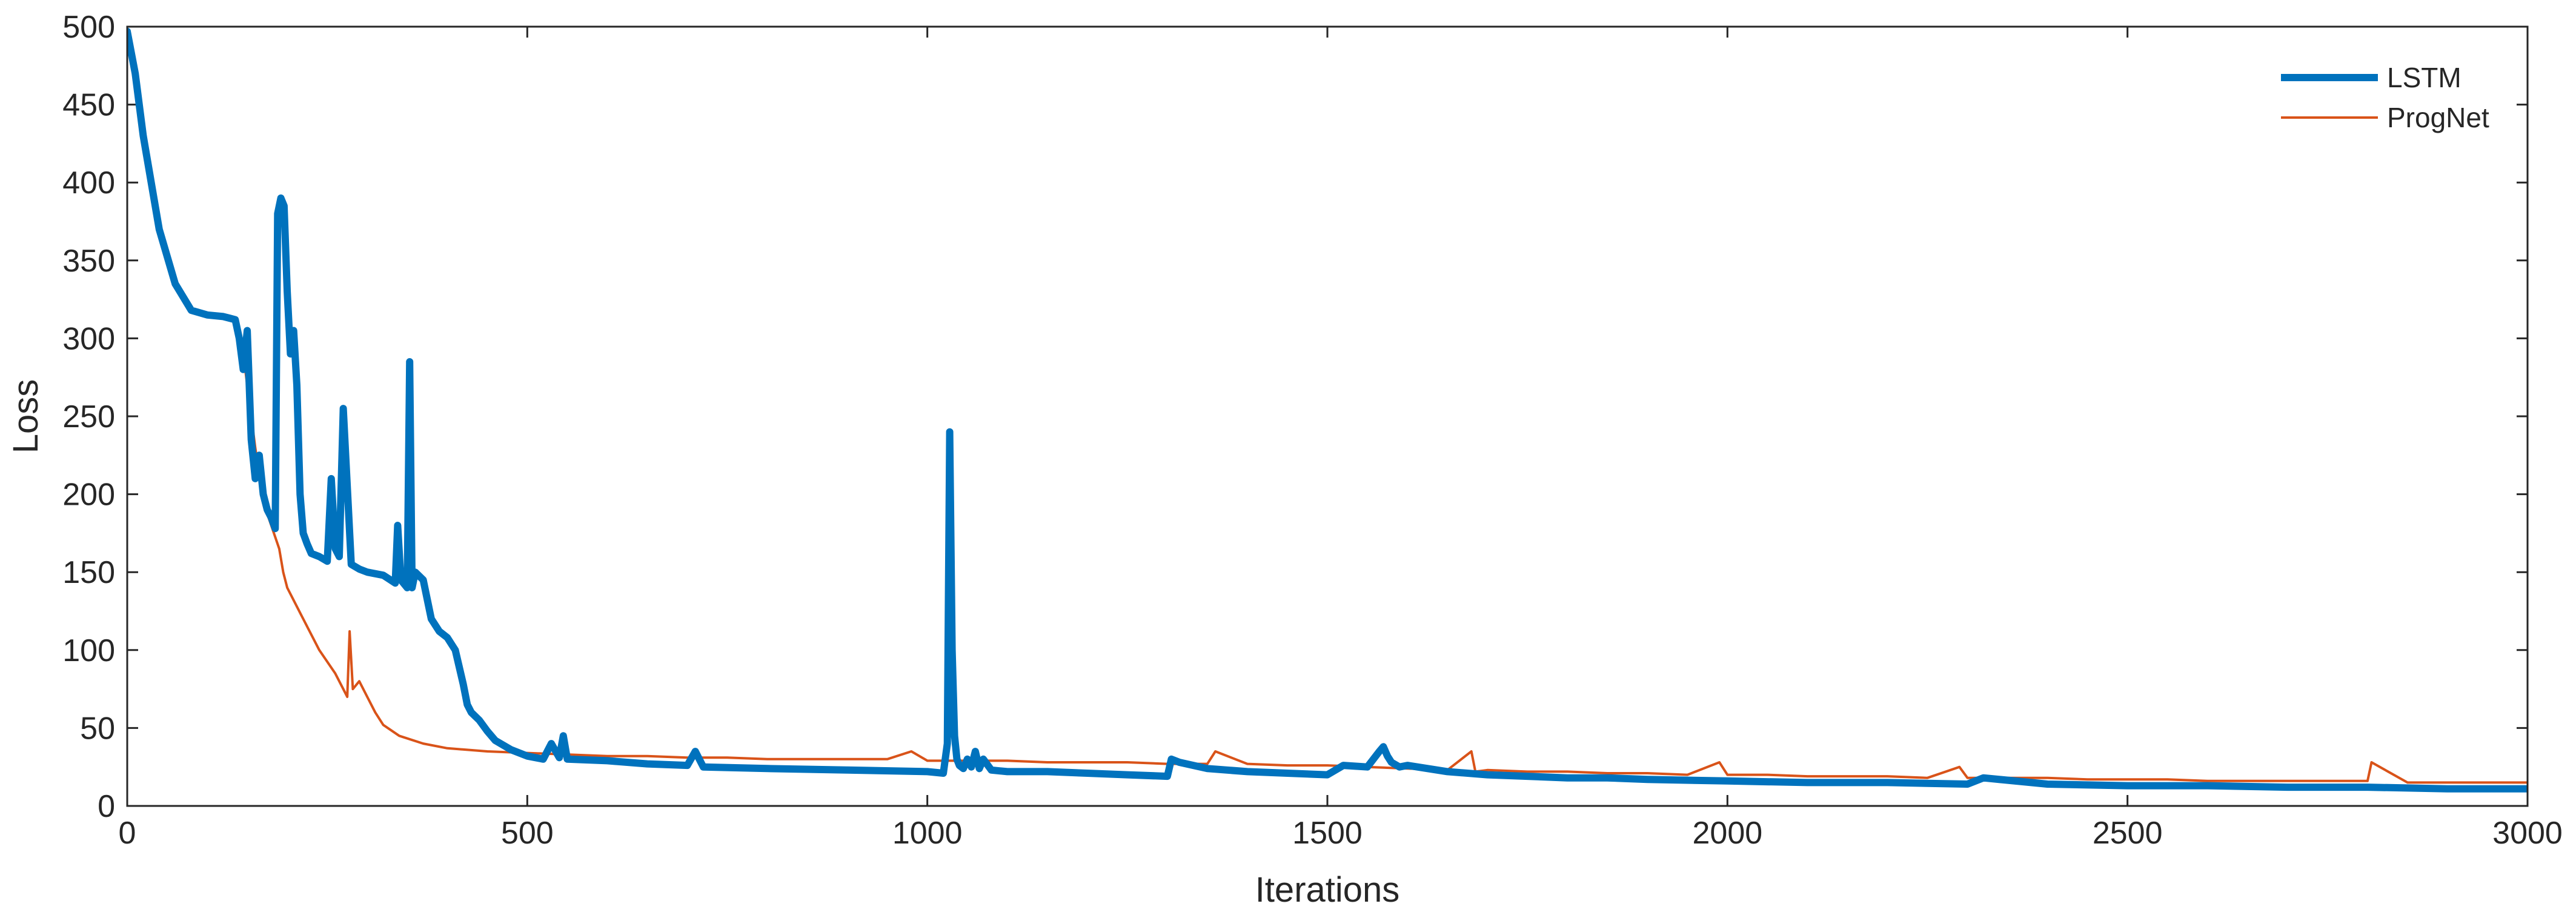  Describe the element at coordinates (89, 495) in the screenshot. I see `y-tick-label: 200` at that location.